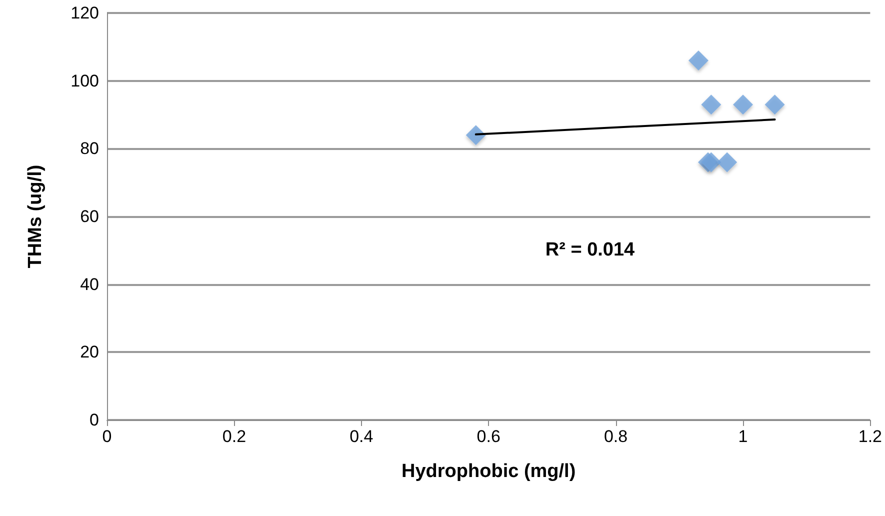 Image resolution: width=885 pixels, height=516 pixels. I want to click on y-tick-label: 60, so click(89, 216).